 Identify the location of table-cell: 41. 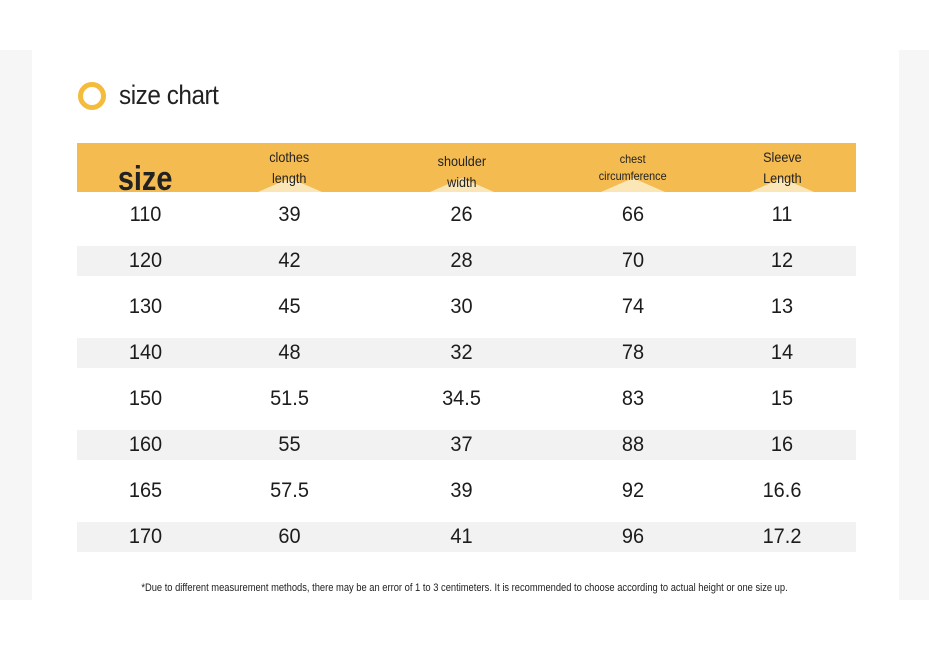
(461, 536).